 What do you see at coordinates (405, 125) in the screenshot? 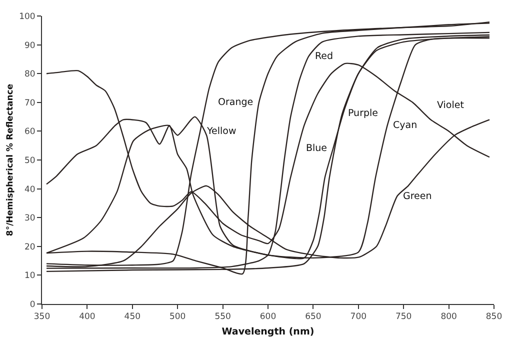
I see `annotation: Cyan` at bounding box center [405, 125].